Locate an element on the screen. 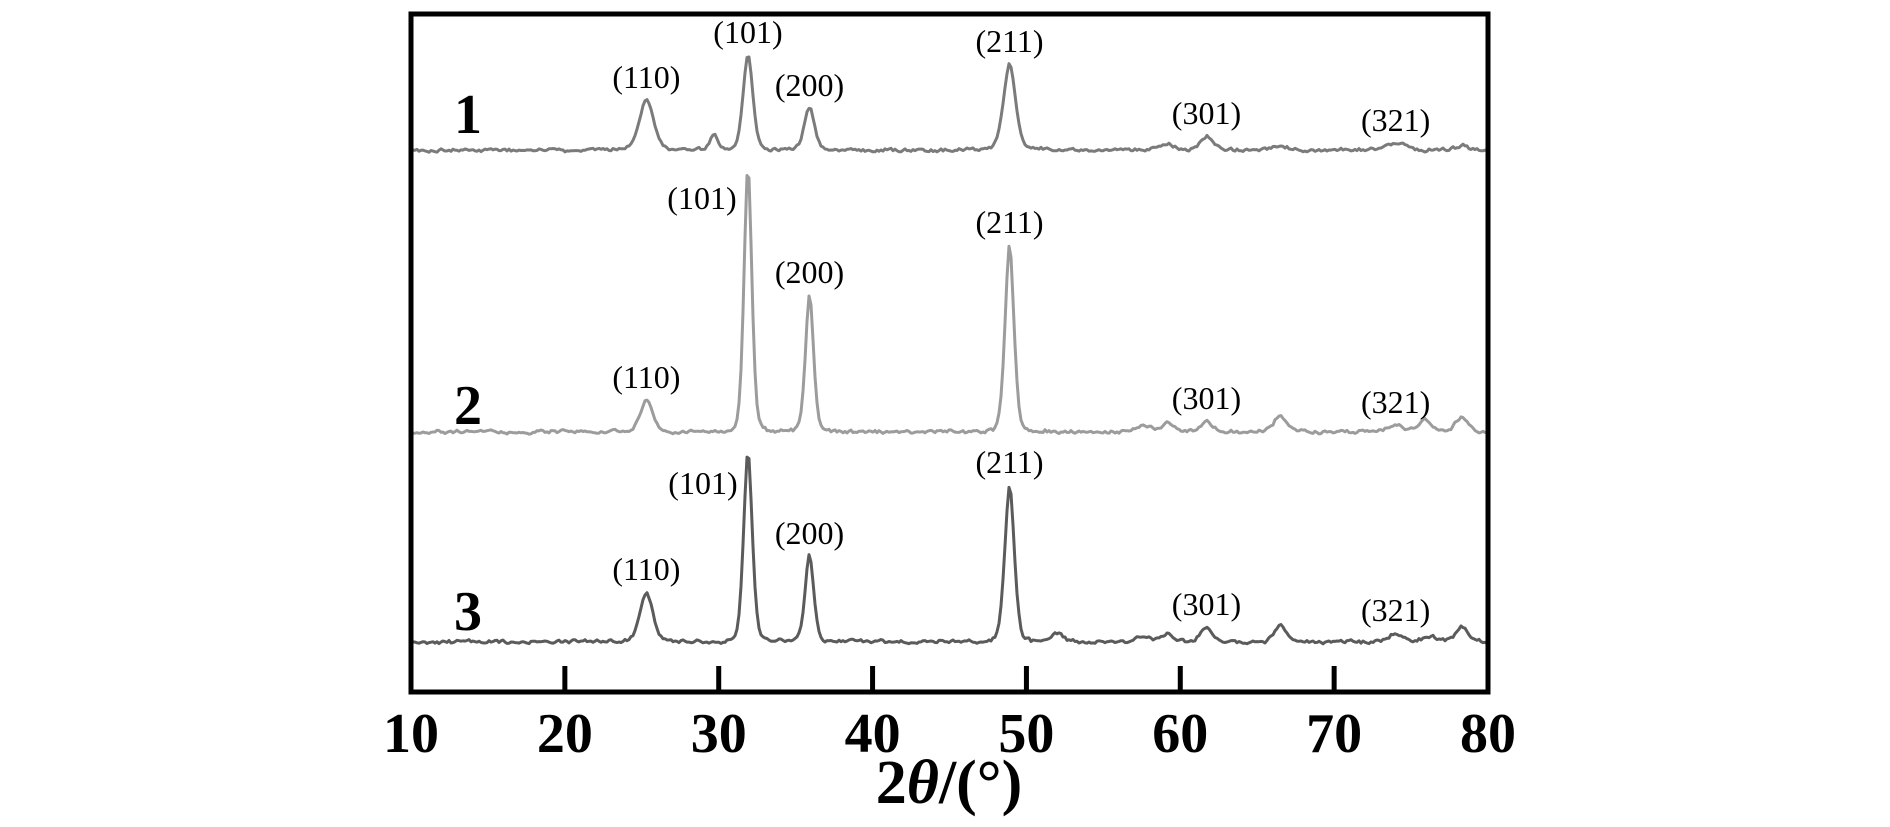  x-axis-title: 2θ/(°) is located at coordinates (949, 783).